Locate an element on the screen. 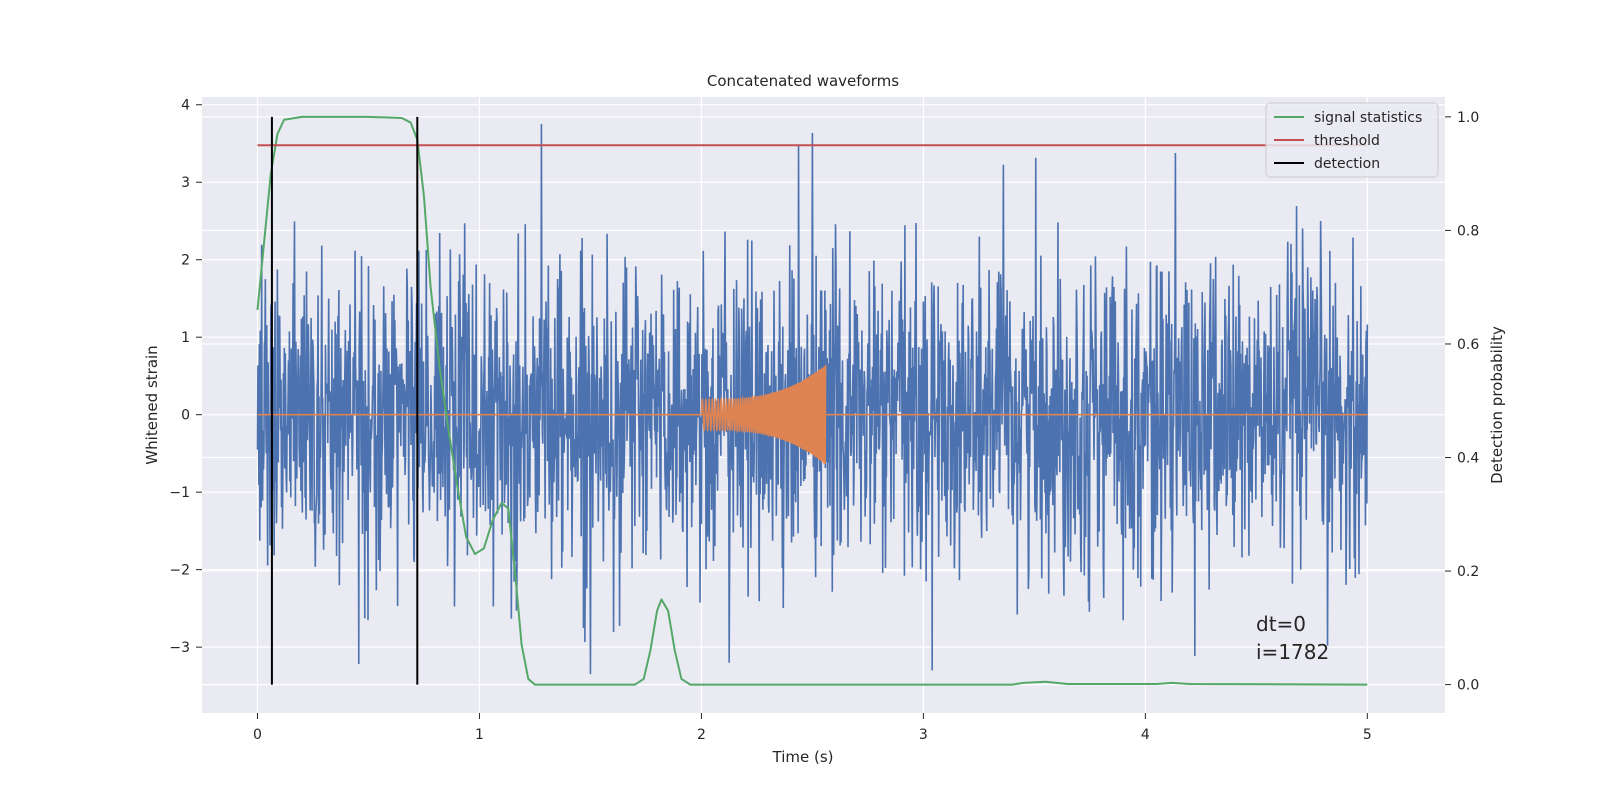 Image resolution: width=1600 pixels, height=800 pixels. x-axis: 0 1 2 3 4 5 is located at coordinates (812, 728).